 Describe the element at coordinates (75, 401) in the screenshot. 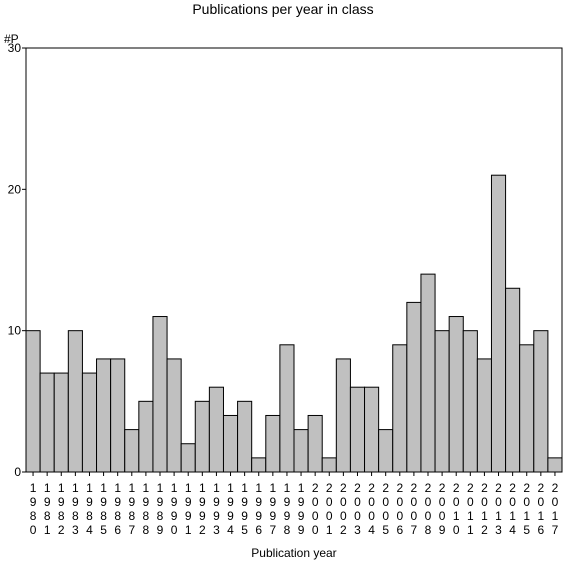

I see `bar-1983` at that location.